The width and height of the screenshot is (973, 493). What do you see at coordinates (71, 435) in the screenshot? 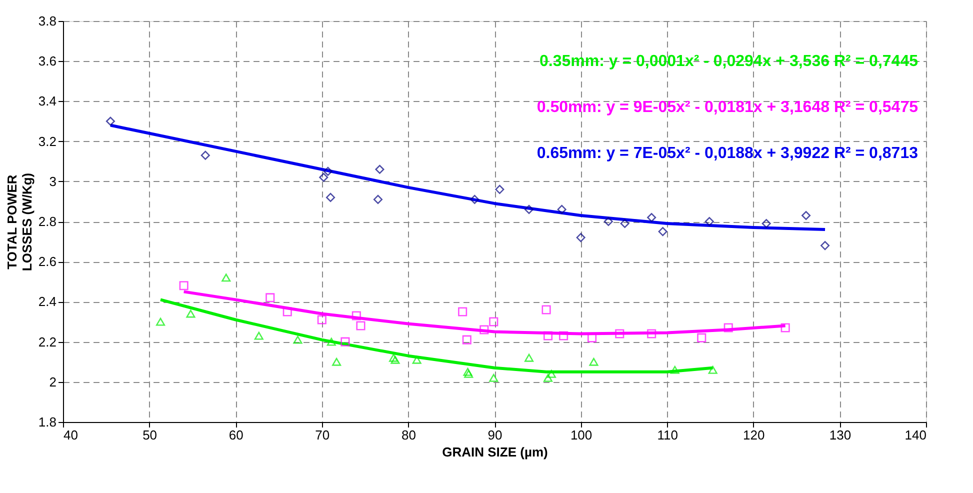
I see `x-tick-label: 40` at bounding box center [71, 435].